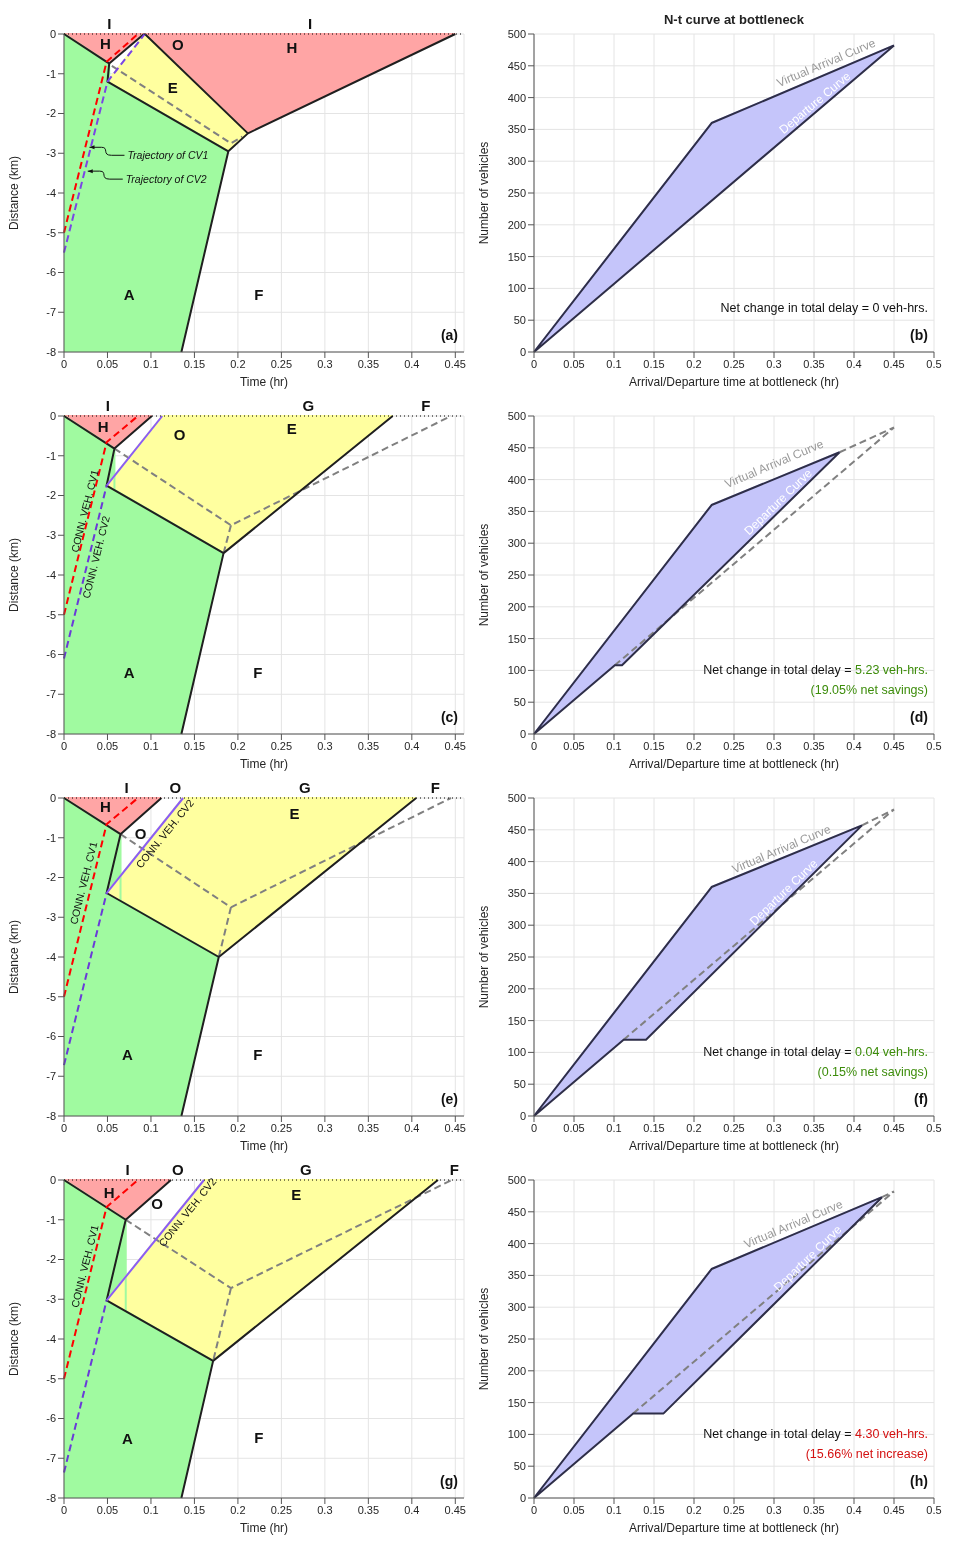 The width and height of the screenshot is (961, 1542). What do you see at coordinates (168, 155) in the screenshot?
I see `annotation: Trajectory of CV1` at bounding box center [168, 155].